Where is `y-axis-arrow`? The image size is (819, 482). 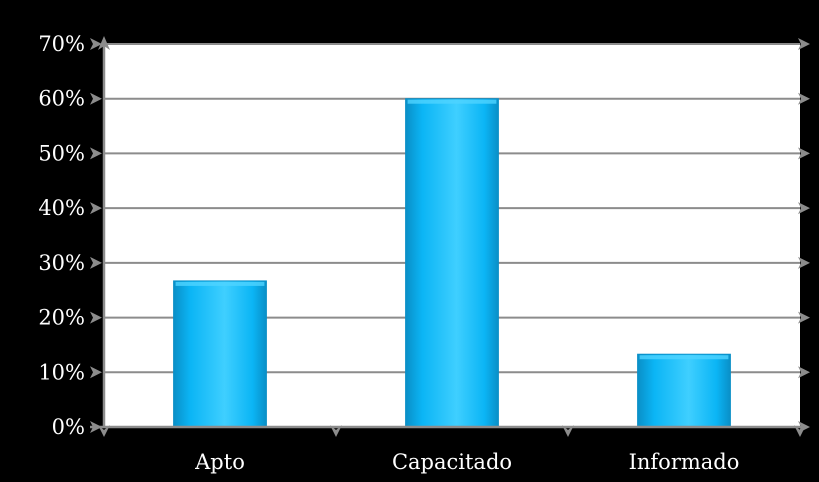
y-axis-arrow is located at coordinates (104, 43).